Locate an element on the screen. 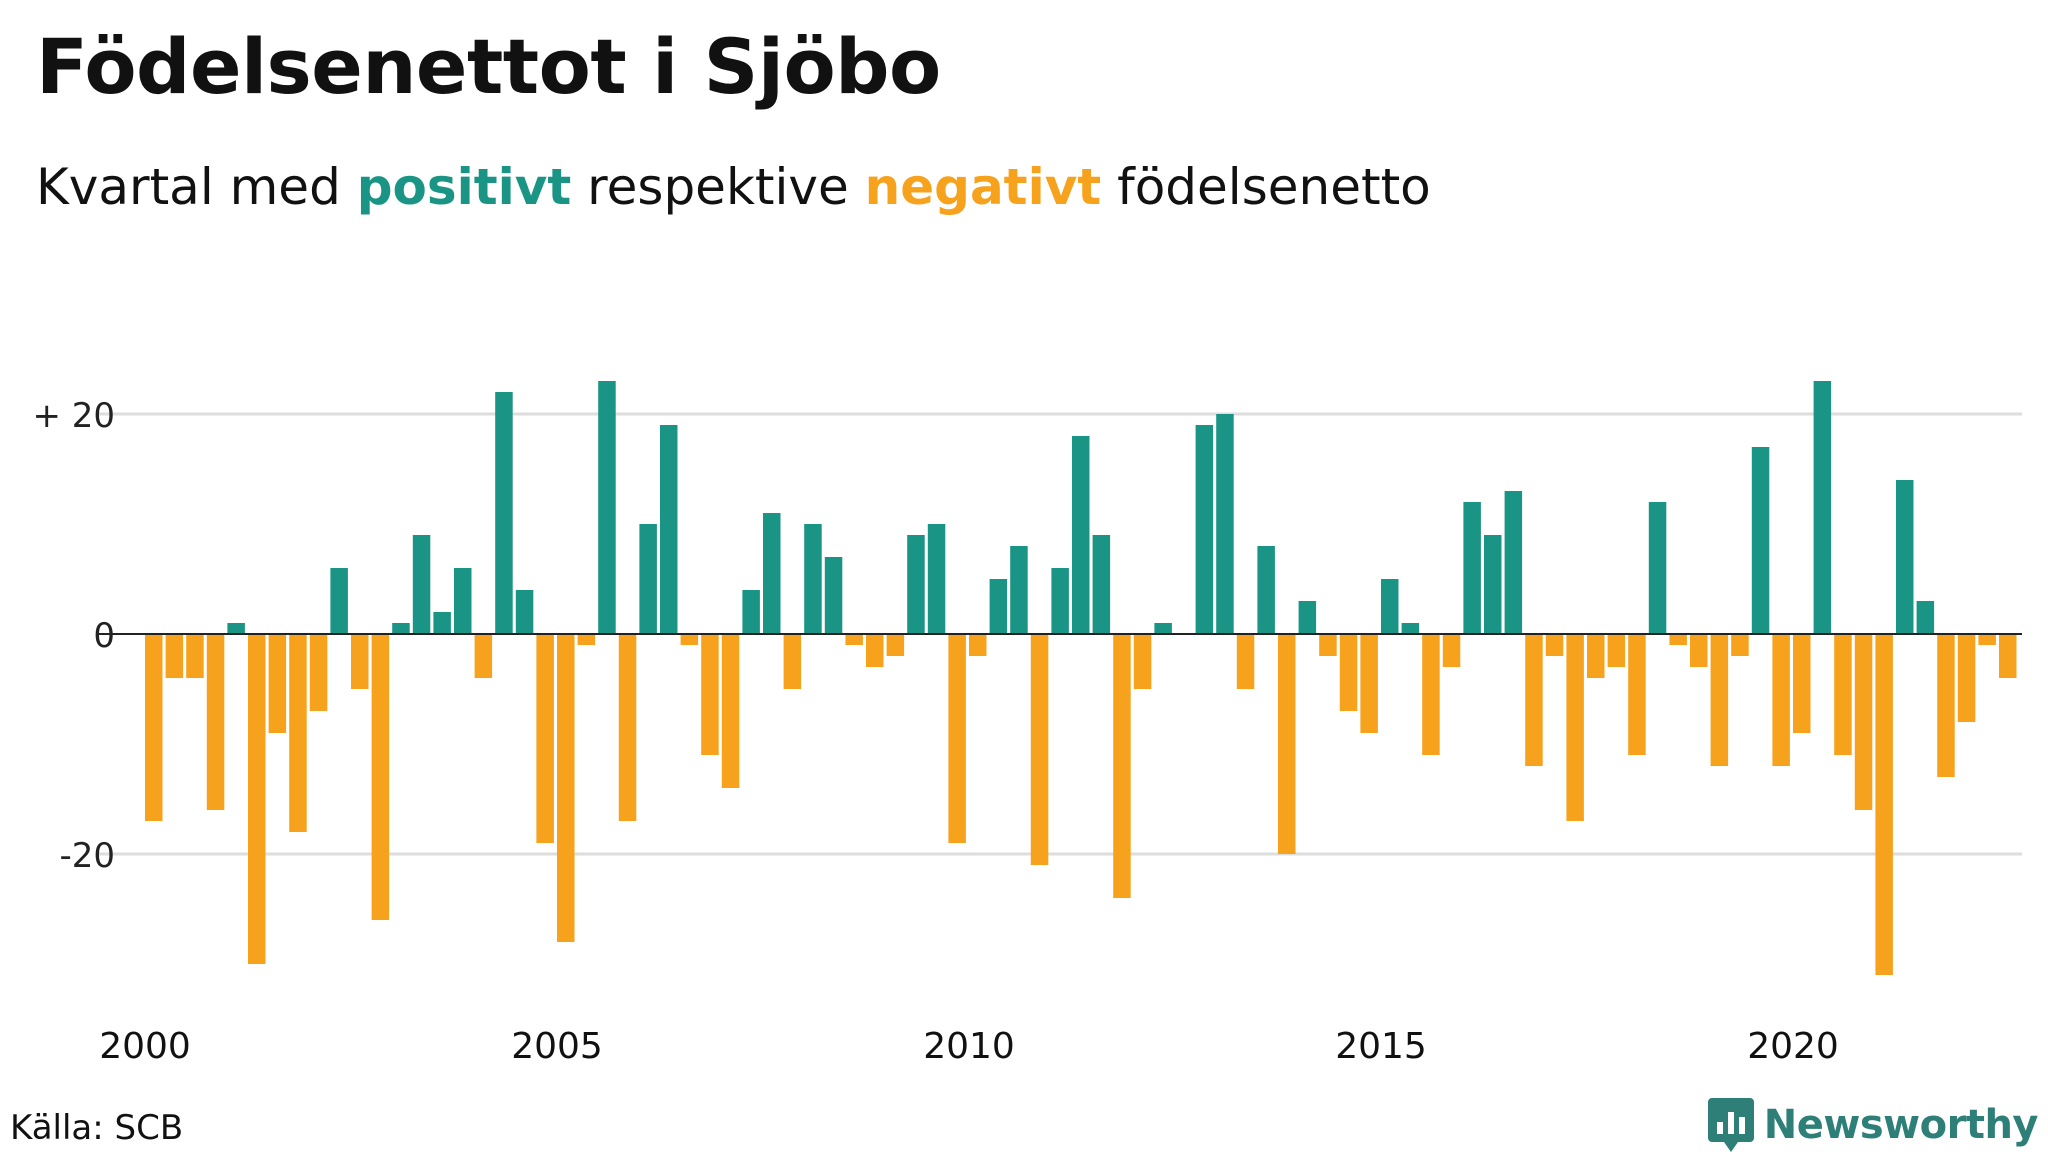 This screenshot has height=1152, width=2048. bar-2006-k2 is located at coordinates (669, 529).